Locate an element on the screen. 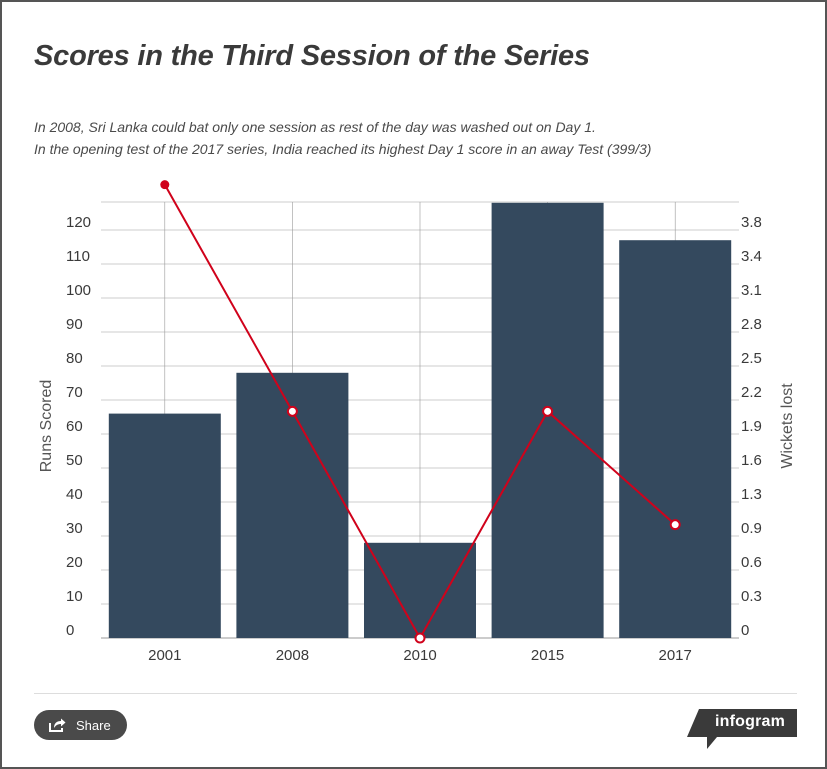 This screenshot has height=769, width=827. share-button: Share is located at coordinates (80, 725).